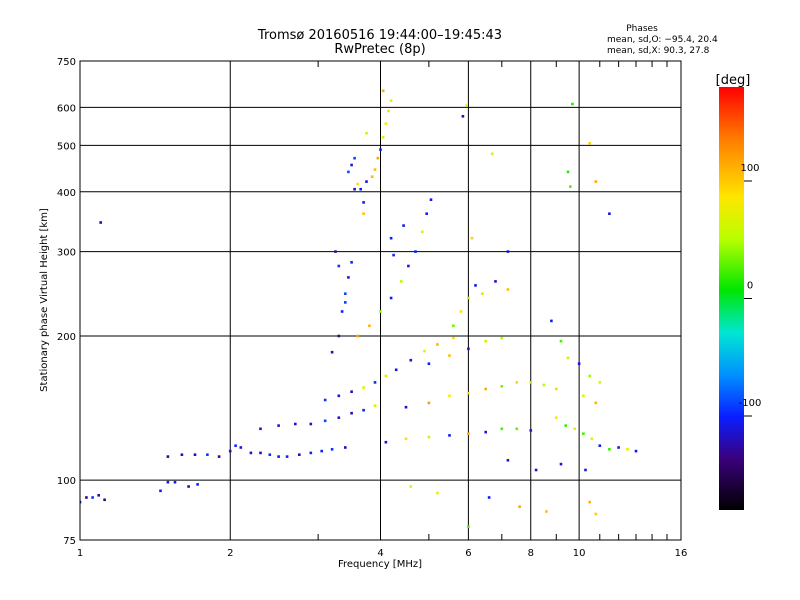 The image size is (800, 600). Describe the element at coordinates (642, 29) in the screenshot. I see `phase-info-heading: Phases` at that location.